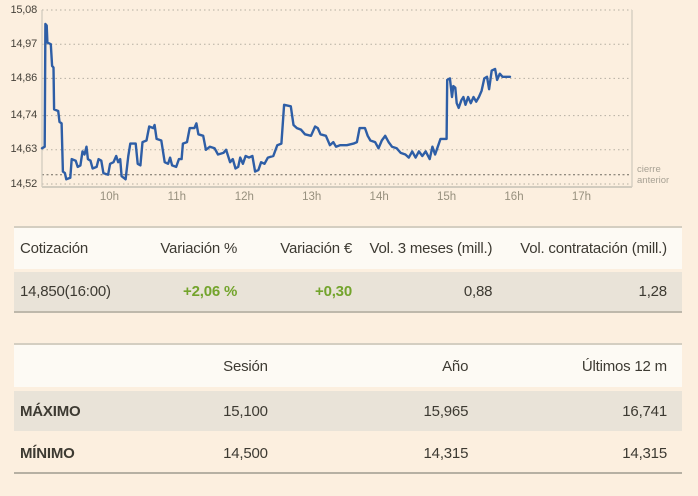 This screenshot has width=698, height=496. Describe the element at coordinates (54, 248) in the screenshot. I see `header-cotizacion: Cotización` at that location.